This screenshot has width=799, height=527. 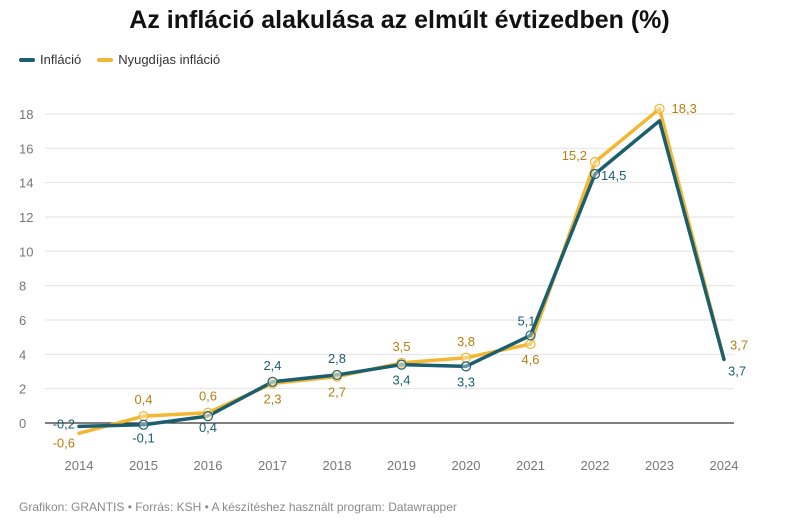 I want to click on legend-item-inflacio: Infláció, so click(x=50, y=59).